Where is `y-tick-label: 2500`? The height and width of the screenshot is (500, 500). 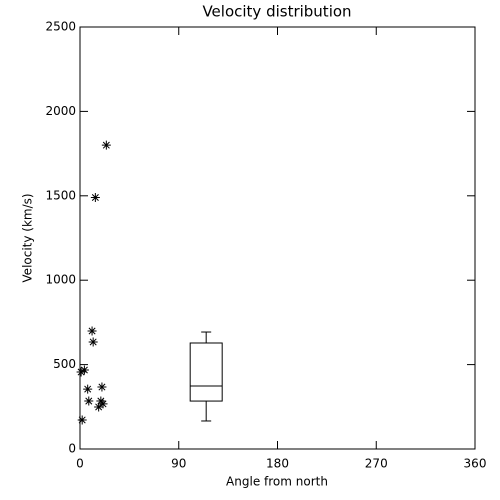
y-tick-label: 2500 is located at coordinates (60, 27).